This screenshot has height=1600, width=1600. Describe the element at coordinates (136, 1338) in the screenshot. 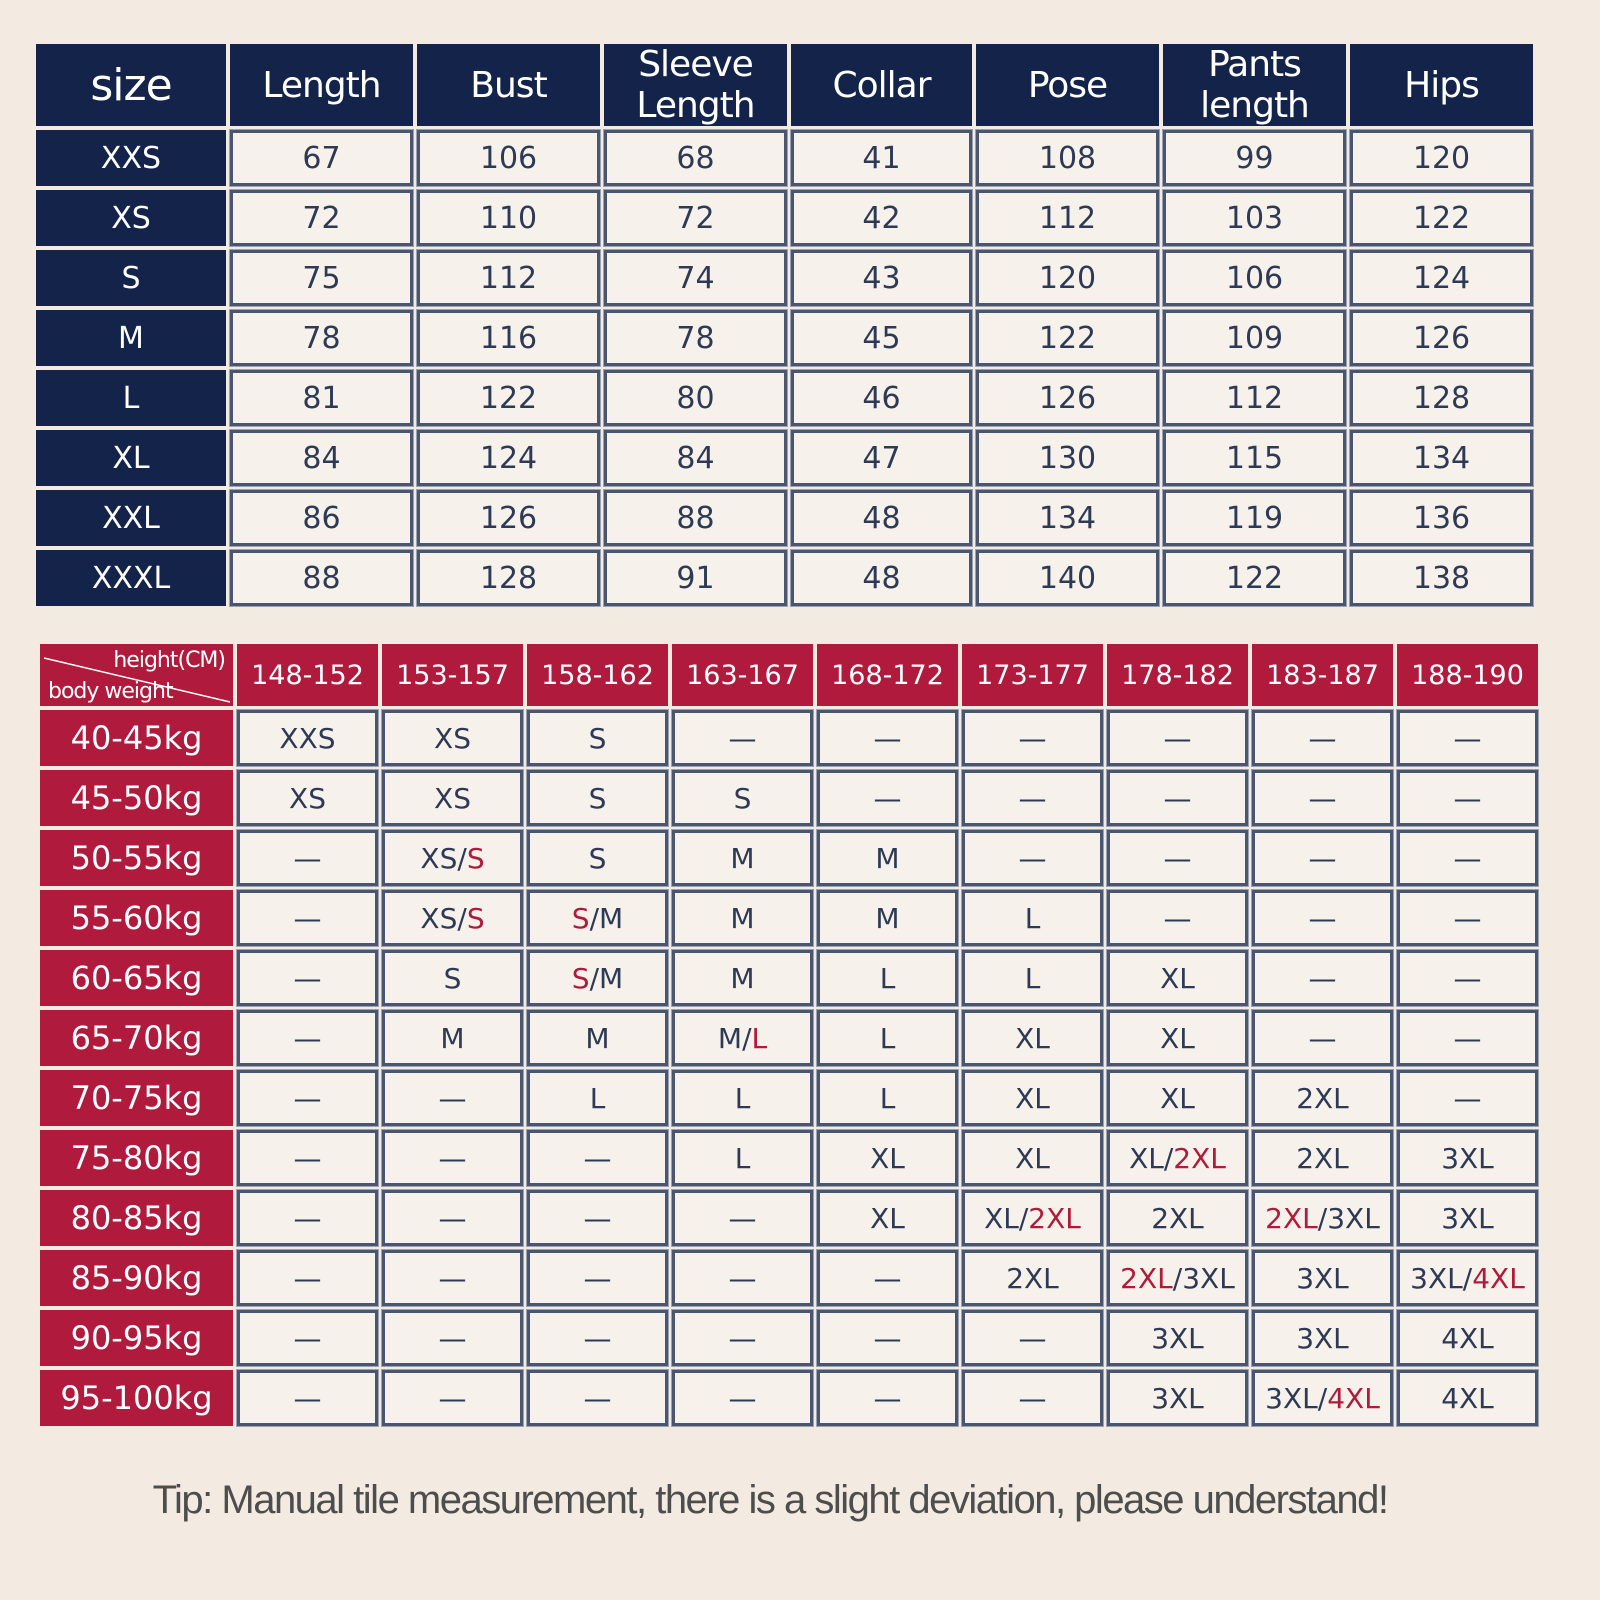

I see `weight-row-label: 90-95kg` at that location.